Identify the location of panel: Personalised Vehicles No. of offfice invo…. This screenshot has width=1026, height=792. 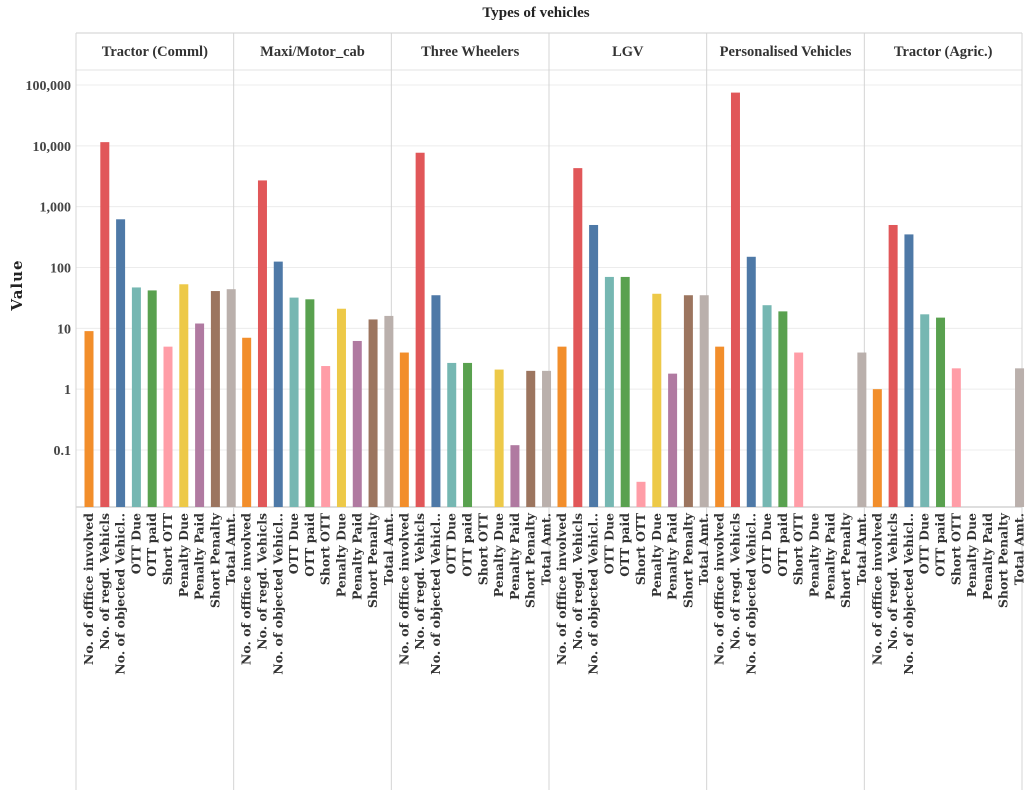
(790, 359).